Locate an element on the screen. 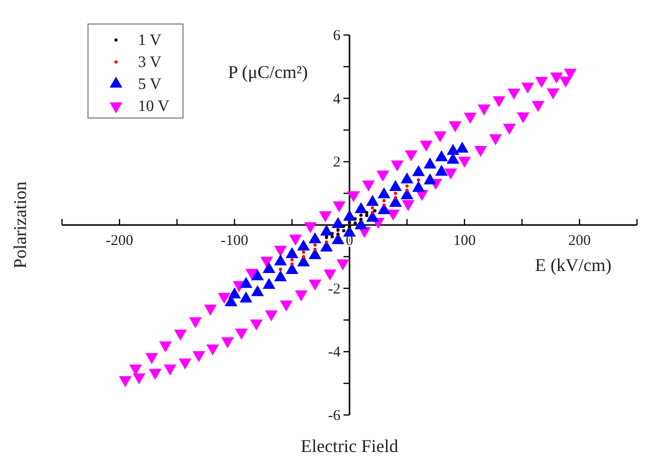  legend-label: 1 V is located at coordinates (150, 40).